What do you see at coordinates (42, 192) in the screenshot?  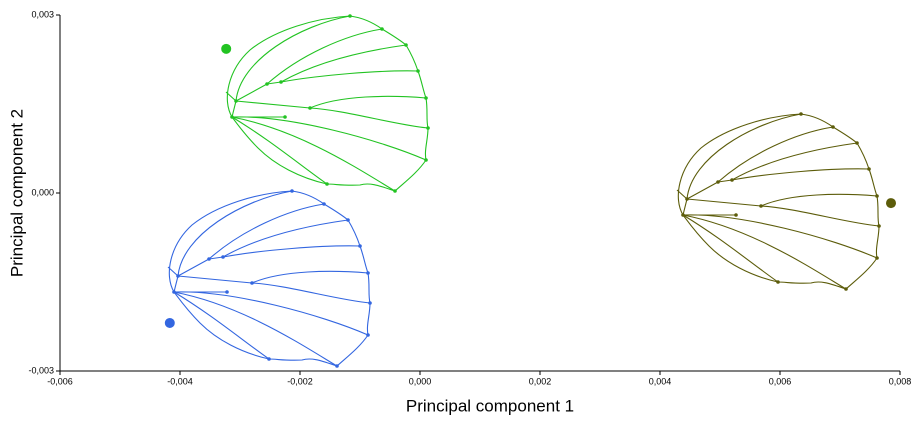 I see `y-tick-label: 0,000` at bounding box center [42, 192].